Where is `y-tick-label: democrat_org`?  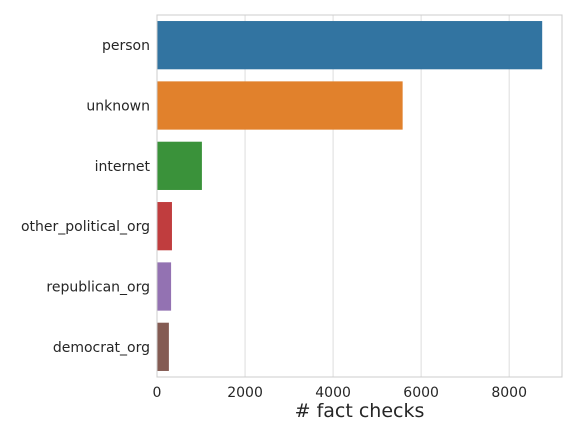 y-tick-label: democrat_org is located at coordinates (101, 348).